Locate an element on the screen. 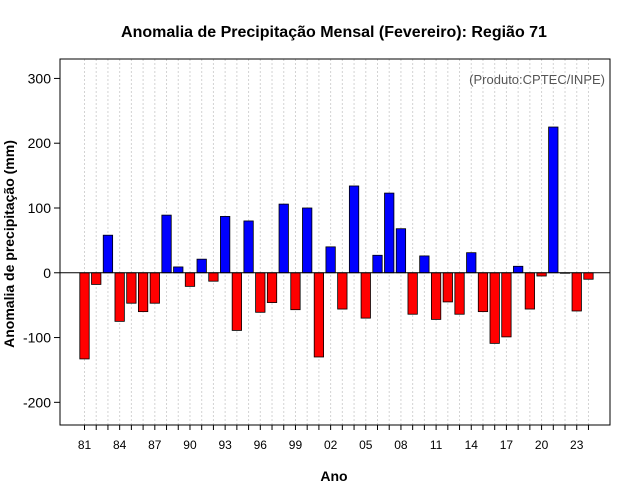 This screenshot has height=500, width=640. bar-2018 is located at coordinates (518, 269).